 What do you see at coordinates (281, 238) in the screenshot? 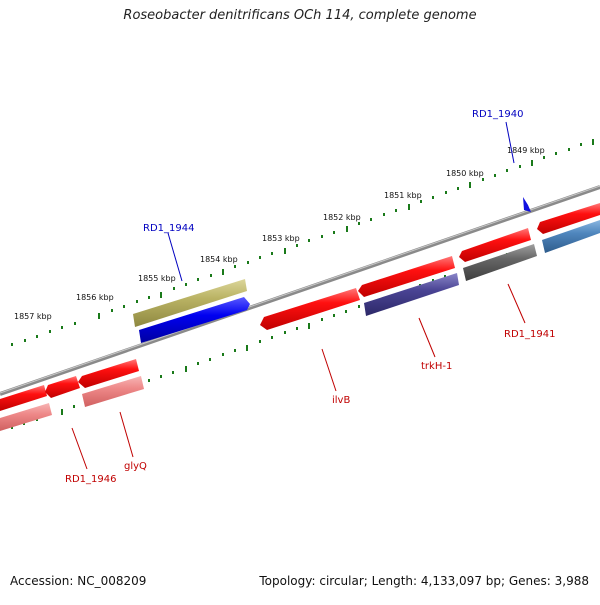
I see `scale-label: 1853 kbp` at bounding box center [281, 238].